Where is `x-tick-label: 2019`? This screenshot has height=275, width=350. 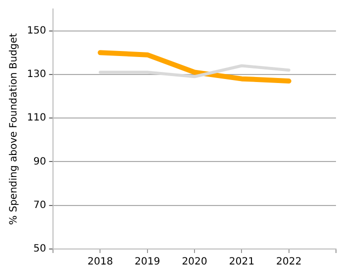
x-tick-label: 2019 is located at coordinates (147, 262).